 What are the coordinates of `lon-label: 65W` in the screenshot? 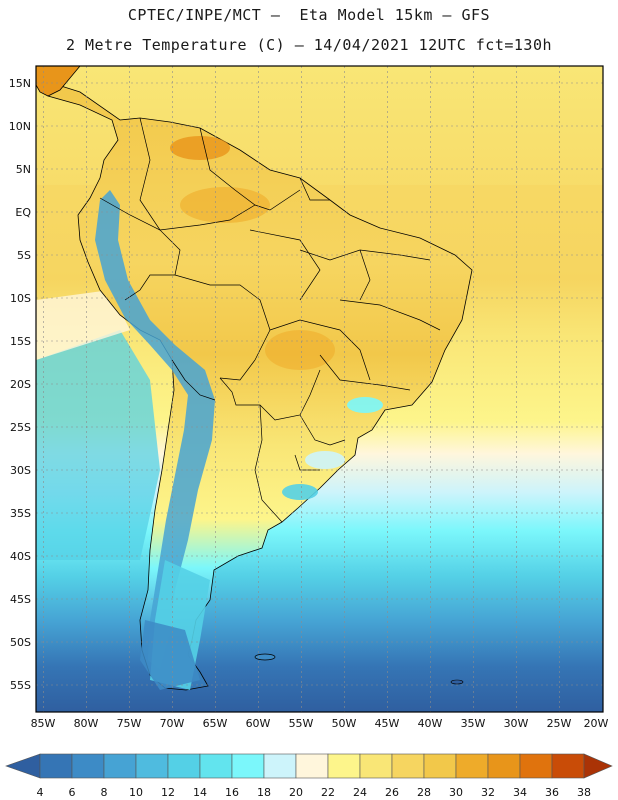 It's located at (215, 723).